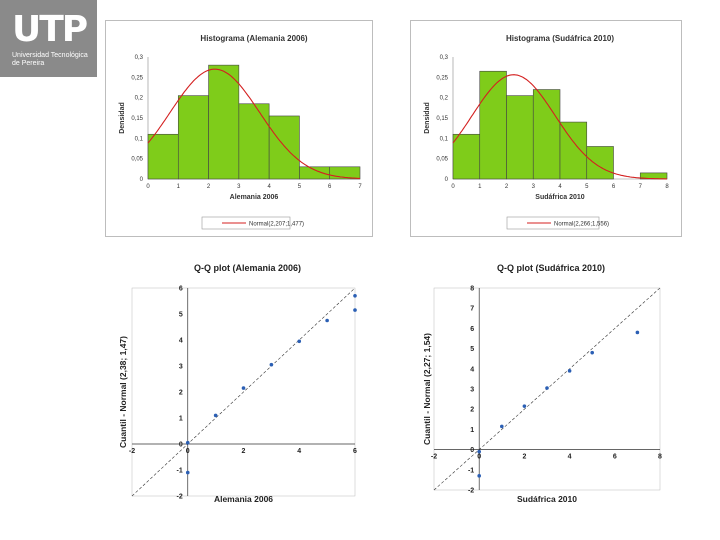 The height and width of the screenshot is (540, 720). I want to click on utp-logo: UTP Universidad Tecnológica de Pereira, so click(48, 38).